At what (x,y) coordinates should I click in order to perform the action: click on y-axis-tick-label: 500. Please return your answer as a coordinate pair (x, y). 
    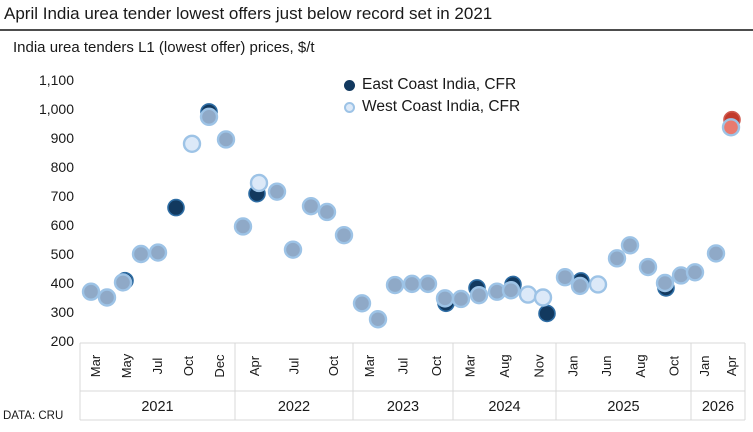
    Looking at the image, I should click on (63, 254).